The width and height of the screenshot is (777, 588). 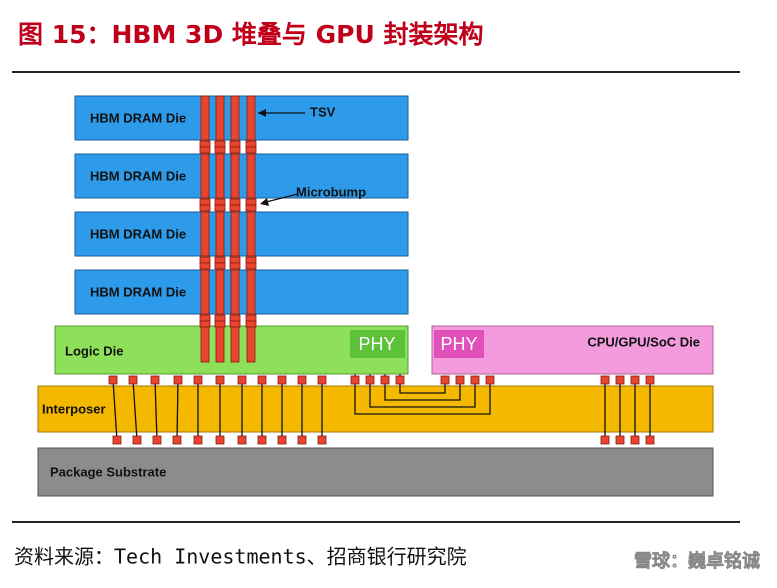 I want to click on tsv-label: TSV, so click(x=323, y=111).